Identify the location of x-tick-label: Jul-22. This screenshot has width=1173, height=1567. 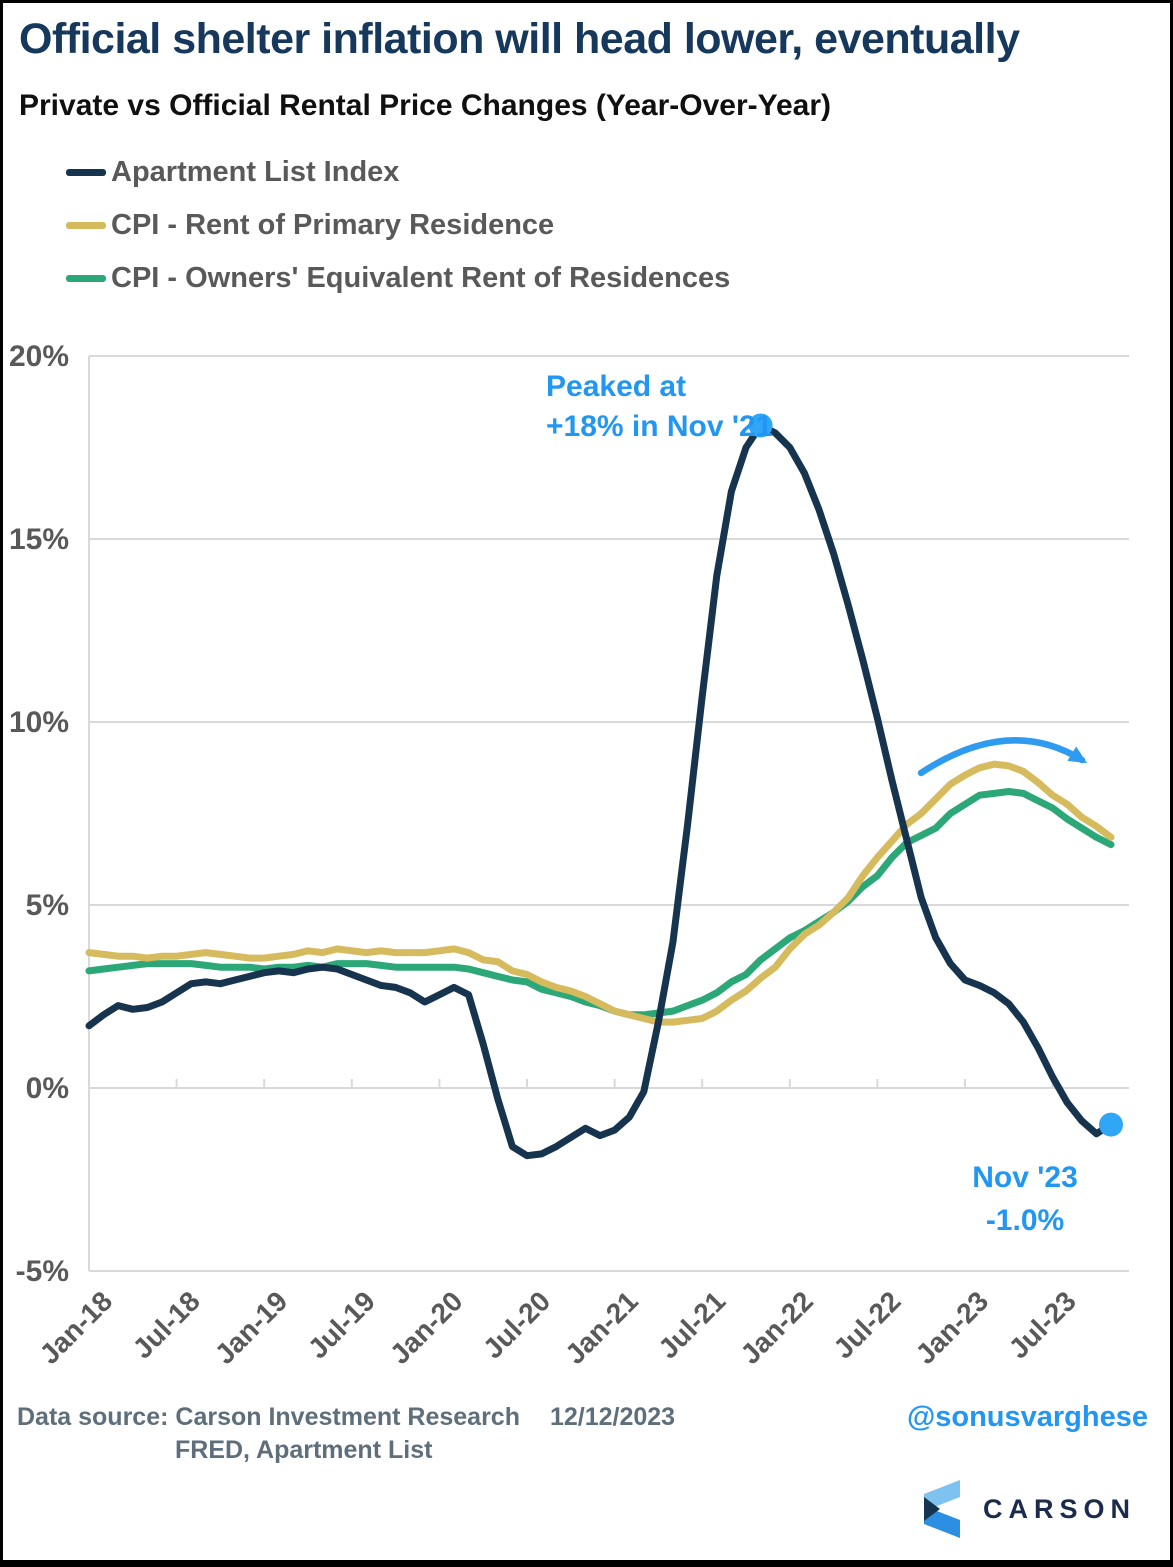
(866, 1324).